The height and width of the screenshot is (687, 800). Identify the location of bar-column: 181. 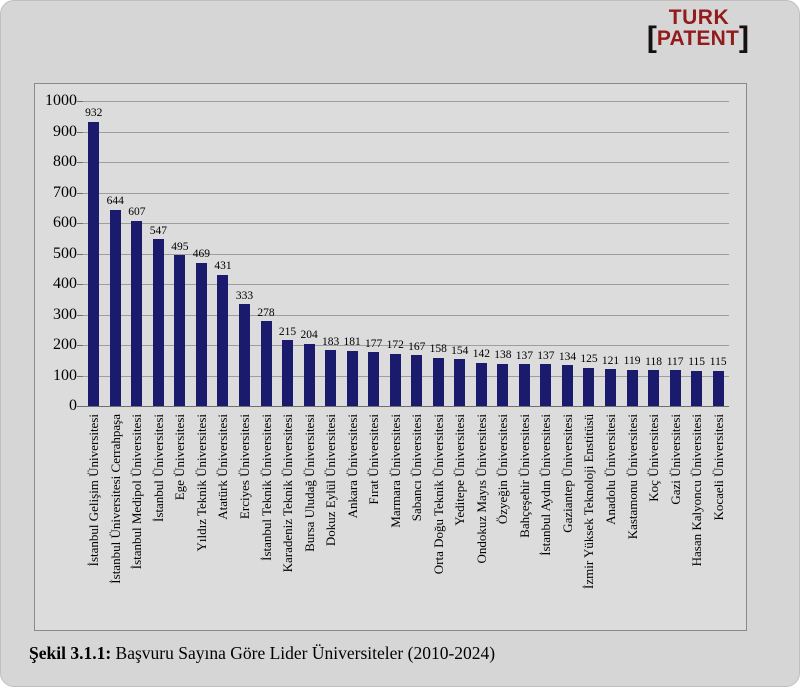
(352, 253).